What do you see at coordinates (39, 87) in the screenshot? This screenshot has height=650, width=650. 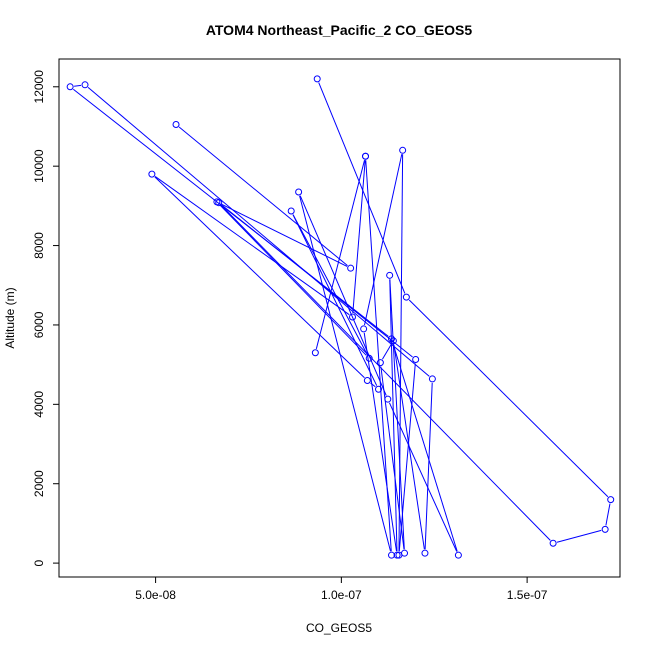 I see `y-tick-label: 12000` at bounding box center [39, 87].